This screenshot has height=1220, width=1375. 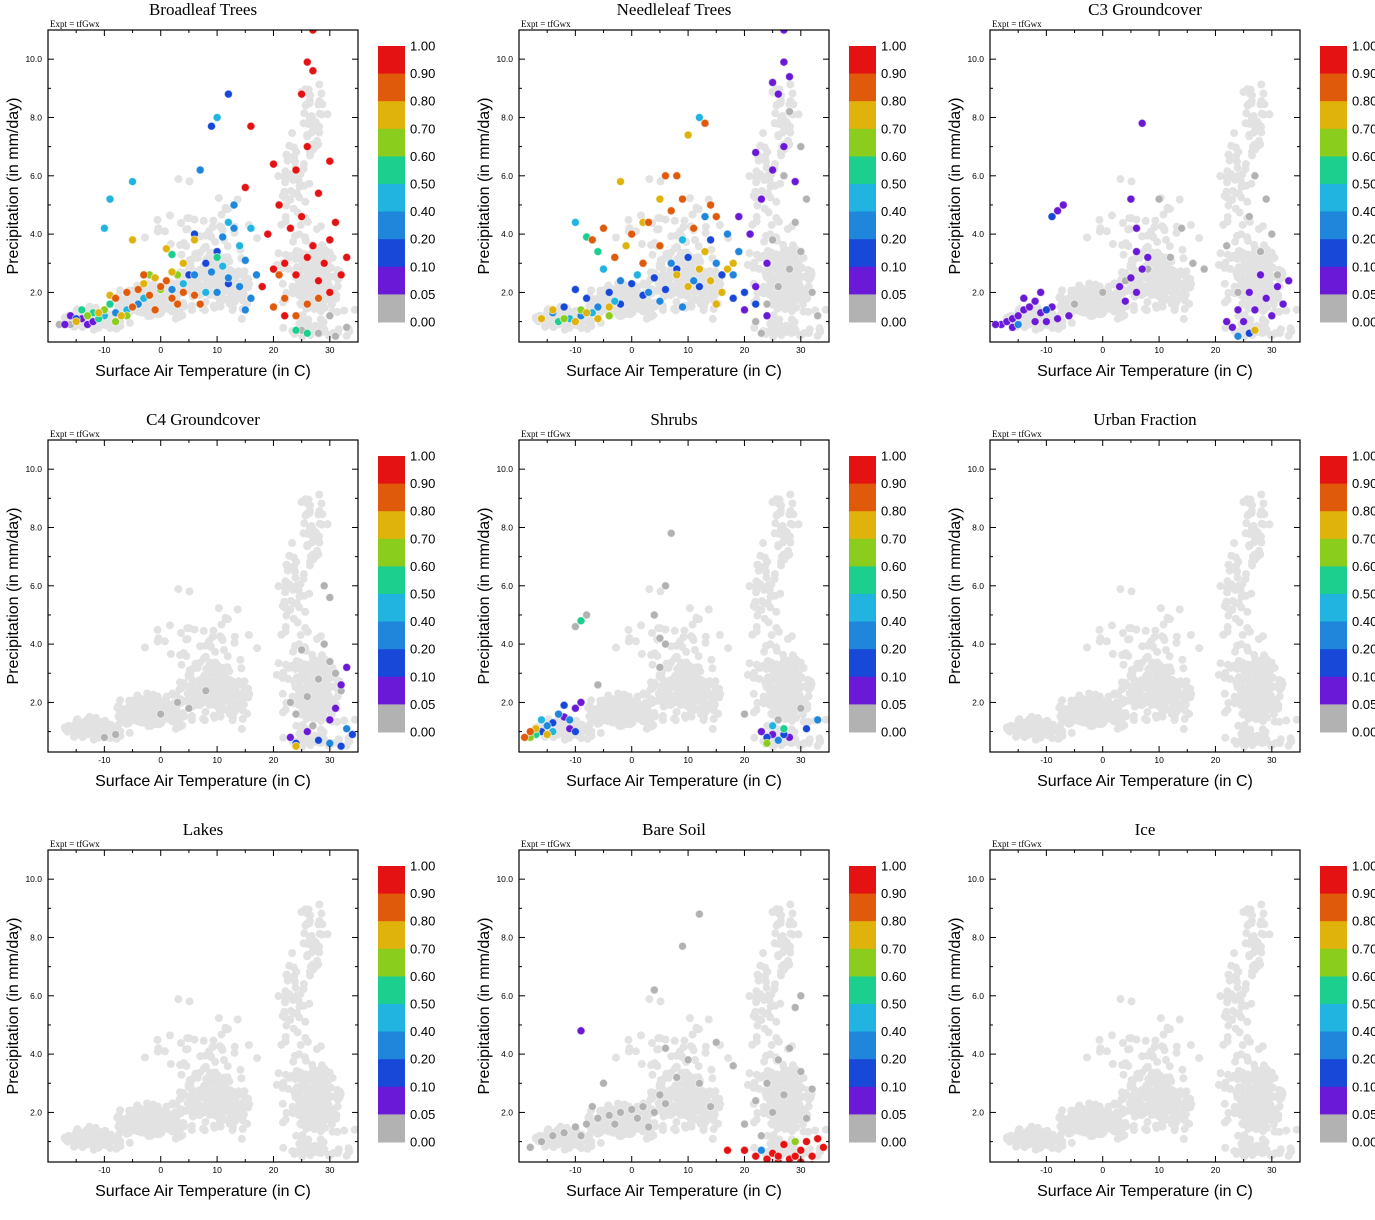 What do you see at coordinates (422, 732) in the screenshot?
I see `colorbar-label: 0.00` at bounding box center [422, 732].